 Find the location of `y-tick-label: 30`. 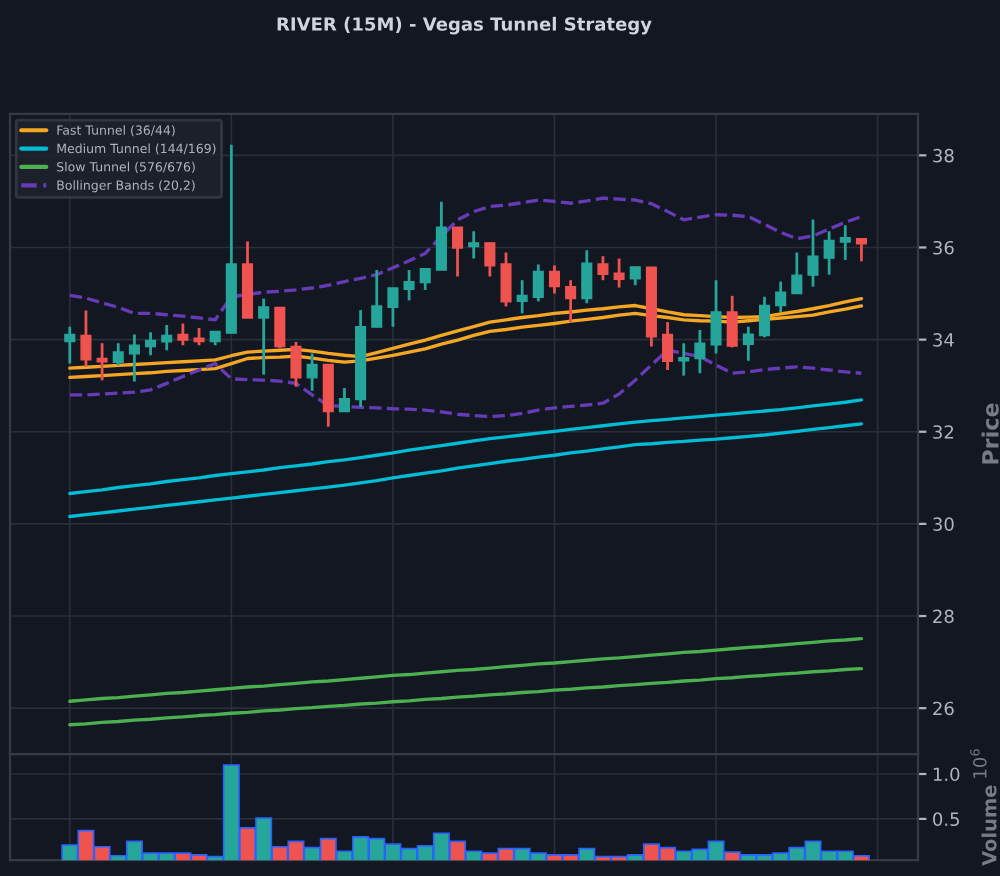

y-tick-label: 30 is located at coordinates (943, 524).